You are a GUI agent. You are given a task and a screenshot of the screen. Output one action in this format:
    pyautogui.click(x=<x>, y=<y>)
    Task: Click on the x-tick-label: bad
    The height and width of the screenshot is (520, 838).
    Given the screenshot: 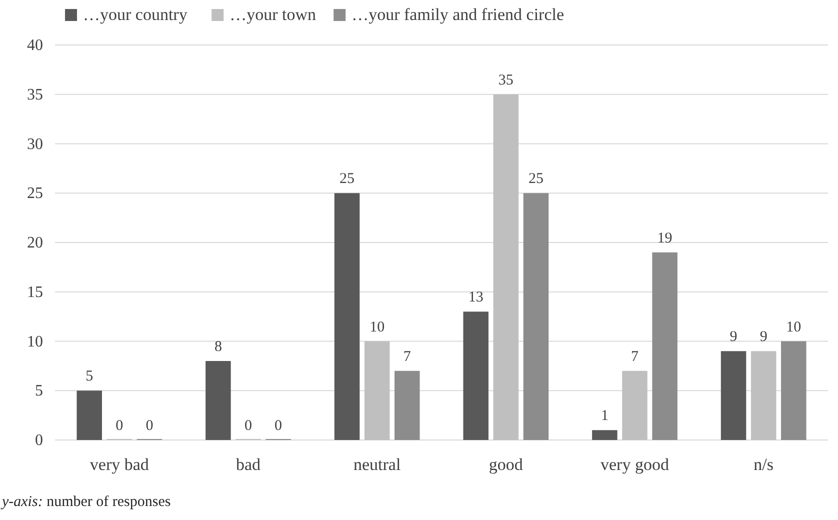 What is the action you would take?
    pyautogui.click(x=249, y=464)
    